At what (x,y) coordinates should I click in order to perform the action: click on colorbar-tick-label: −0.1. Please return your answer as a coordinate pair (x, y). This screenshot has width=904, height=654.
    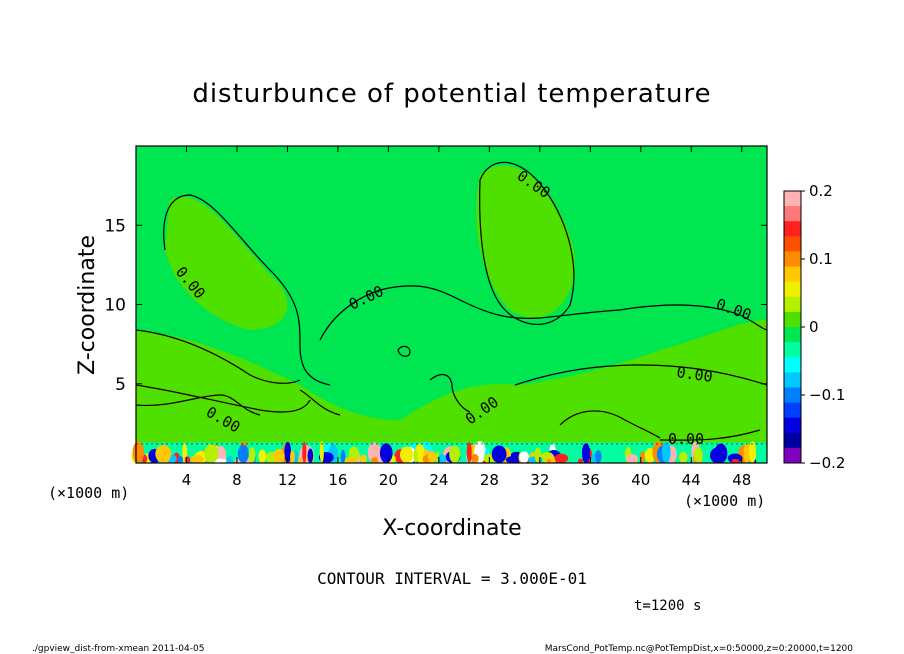
    Looking at the image, I should click on (827, 395).